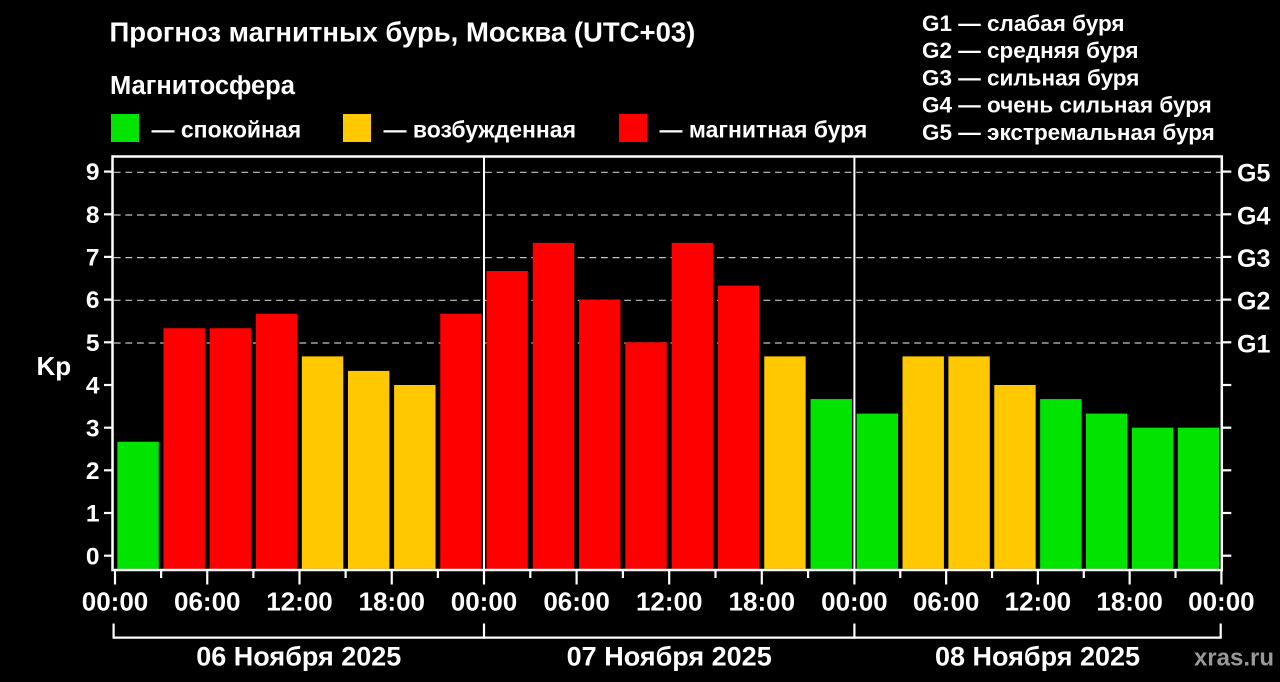  Describe the element at coordinates (203, 86) in the screenshot. I see `svg-text: Магнитосфера` at that location.